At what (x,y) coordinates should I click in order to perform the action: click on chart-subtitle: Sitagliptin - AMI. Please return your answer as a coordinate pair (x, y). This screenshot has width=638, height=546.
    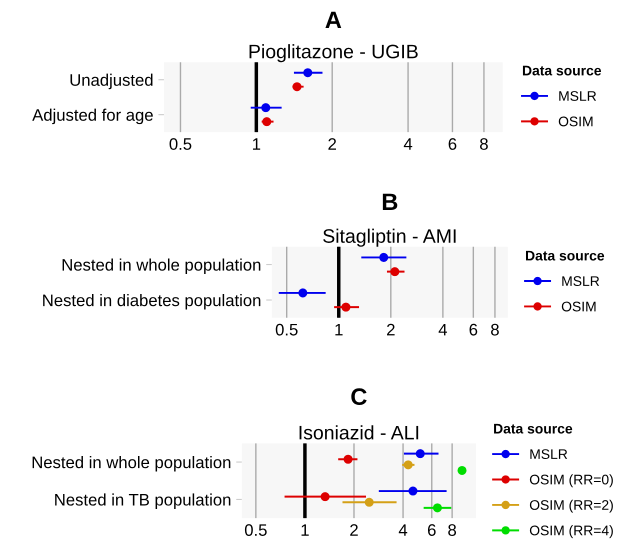
    Looking at the image, I should click on (389, 237).